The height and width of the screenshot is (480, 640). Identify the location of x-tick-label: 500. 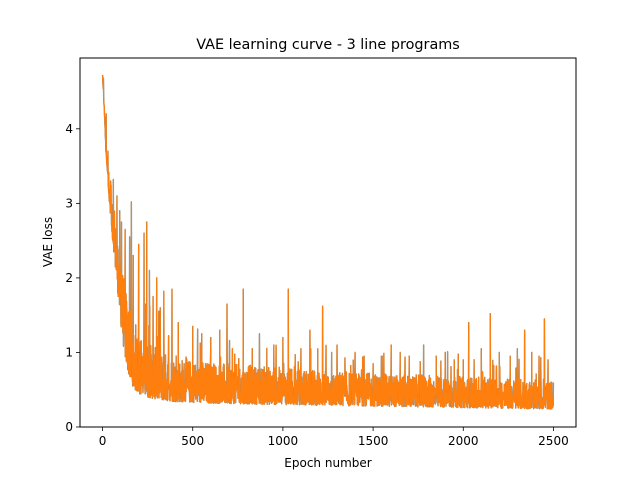
(192, 441).